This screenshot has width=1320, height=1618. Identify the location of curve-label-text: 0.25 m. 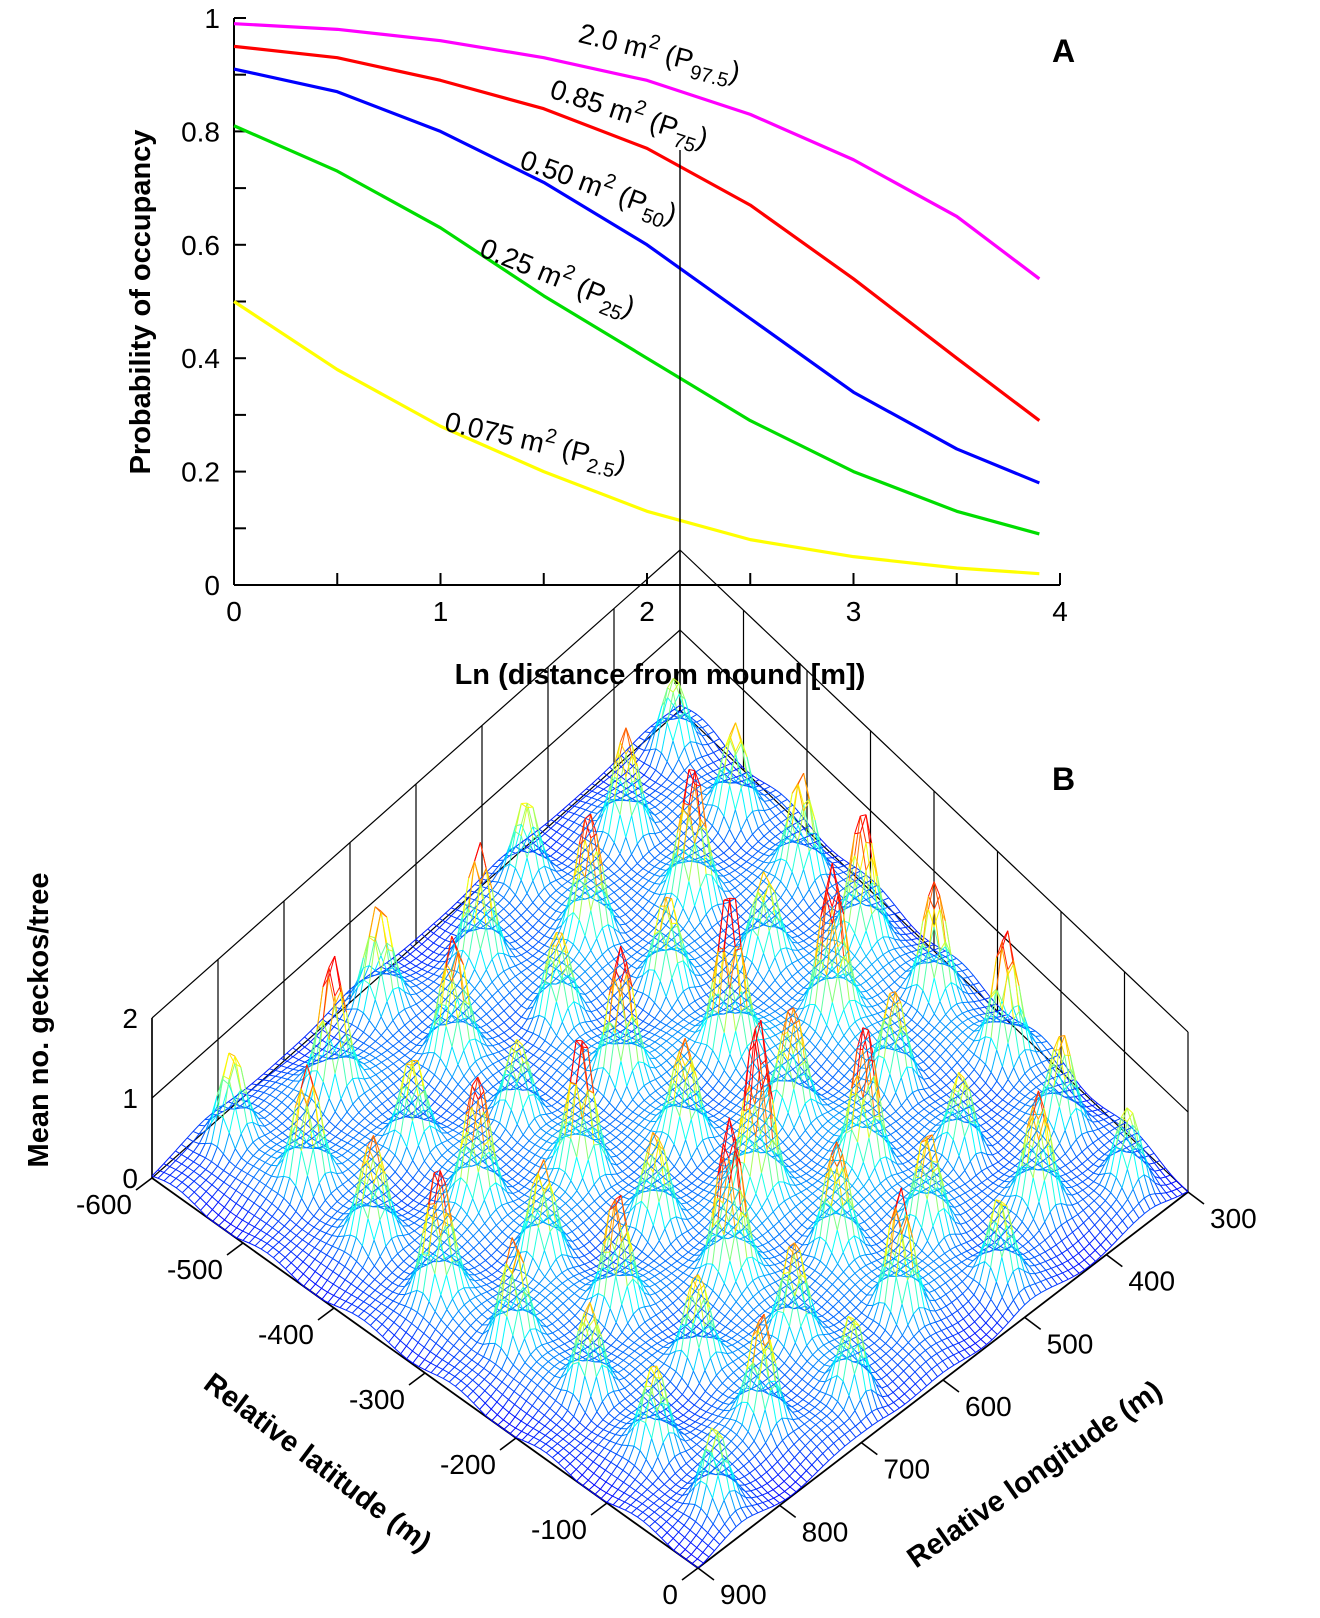
(521, 262).